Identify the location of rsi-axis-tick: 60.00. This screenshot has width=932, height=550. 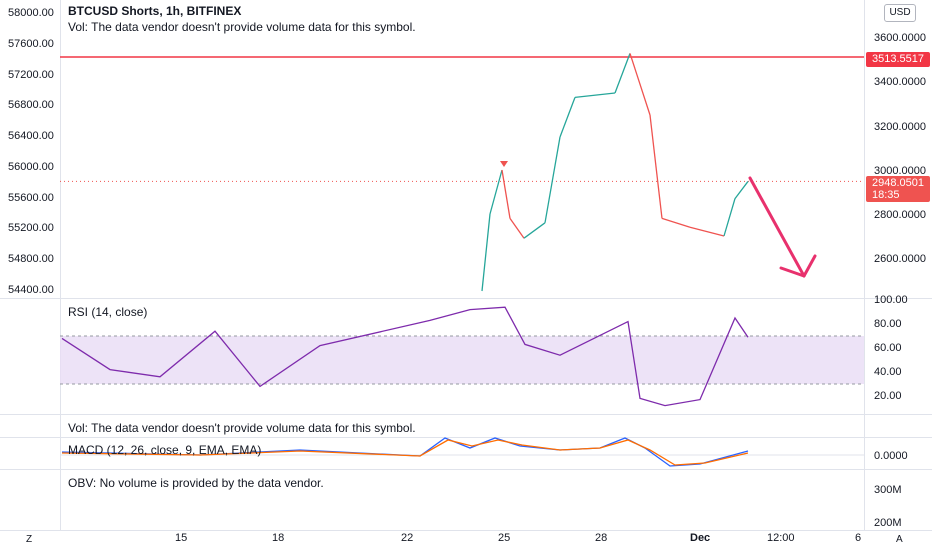
(888, 348).